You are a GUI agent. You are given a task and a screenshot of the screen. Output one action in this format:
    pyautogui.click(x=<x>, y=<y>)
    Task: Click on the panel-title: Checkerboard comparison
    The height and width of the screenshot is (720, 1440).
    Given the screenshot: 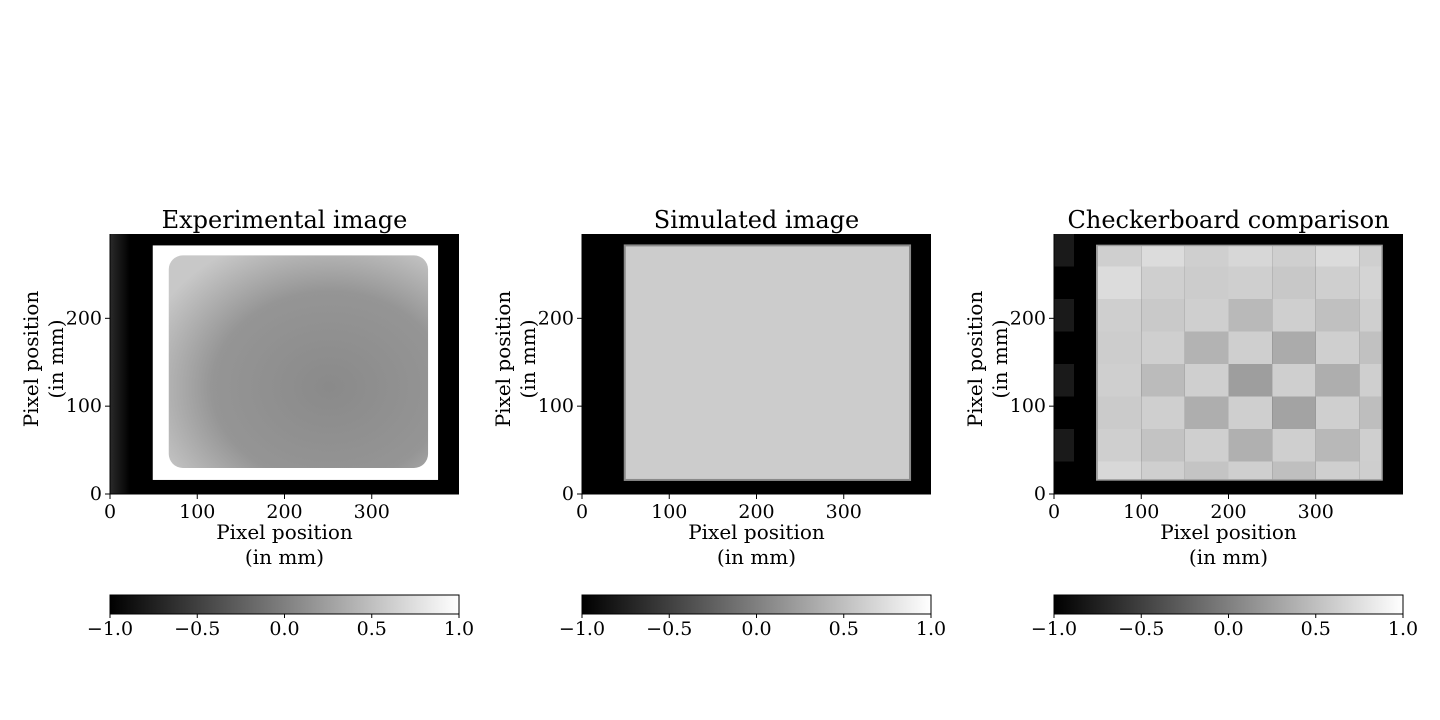 What is the action you would take?
    pyautogui.click(x=1229, y=220)
    